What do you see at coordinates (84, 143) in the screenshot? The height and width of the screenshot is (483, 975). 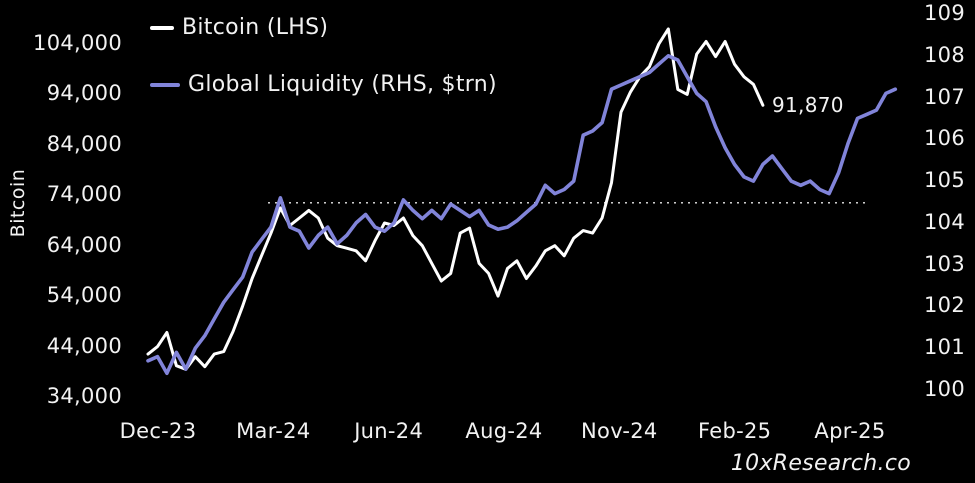 I see `left-axis-tick-label: 84,000` at bounding box center [84, 143].